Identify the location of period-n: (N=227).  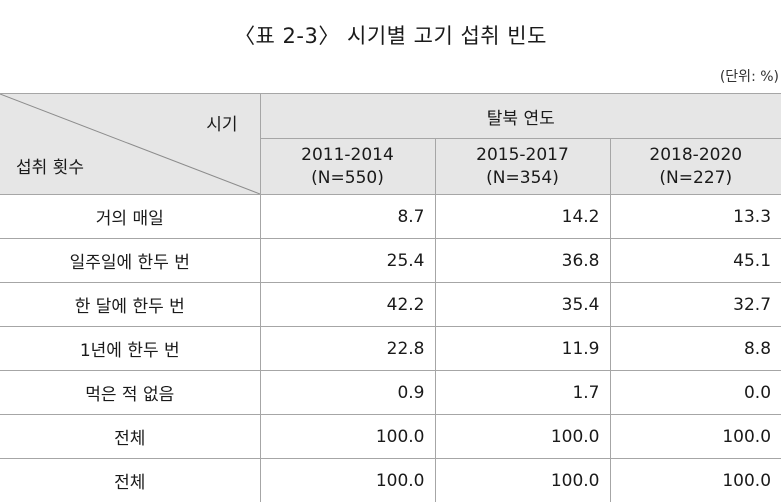
(696, 177).